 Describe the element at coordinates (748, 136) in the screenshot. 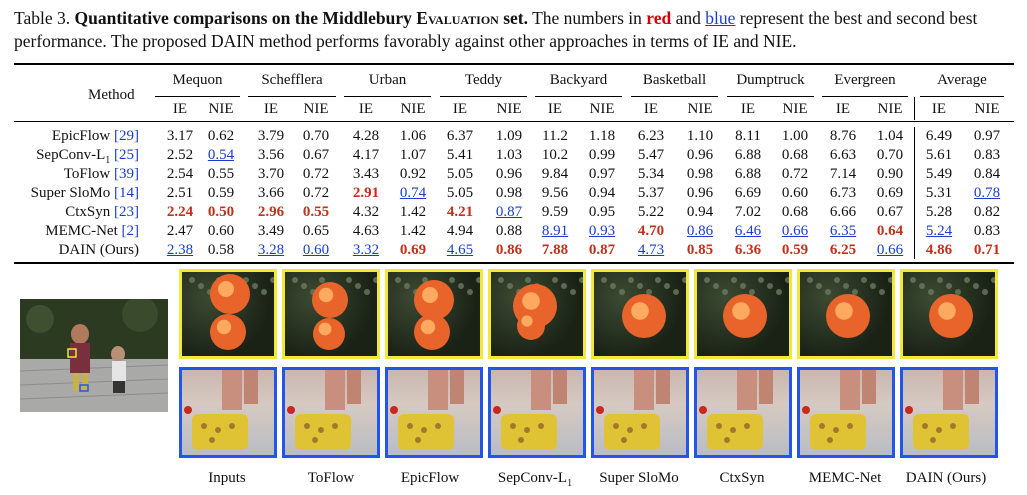

I see `table-cell: 8.11` at that location.